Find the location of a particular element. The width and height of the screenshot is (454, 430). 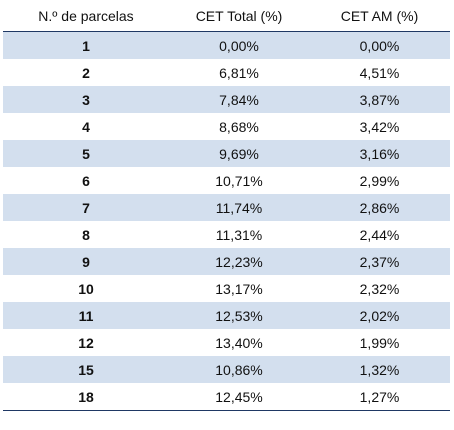

table-row: 1 0,00% 0,00% is located at coordinates (226, 45).